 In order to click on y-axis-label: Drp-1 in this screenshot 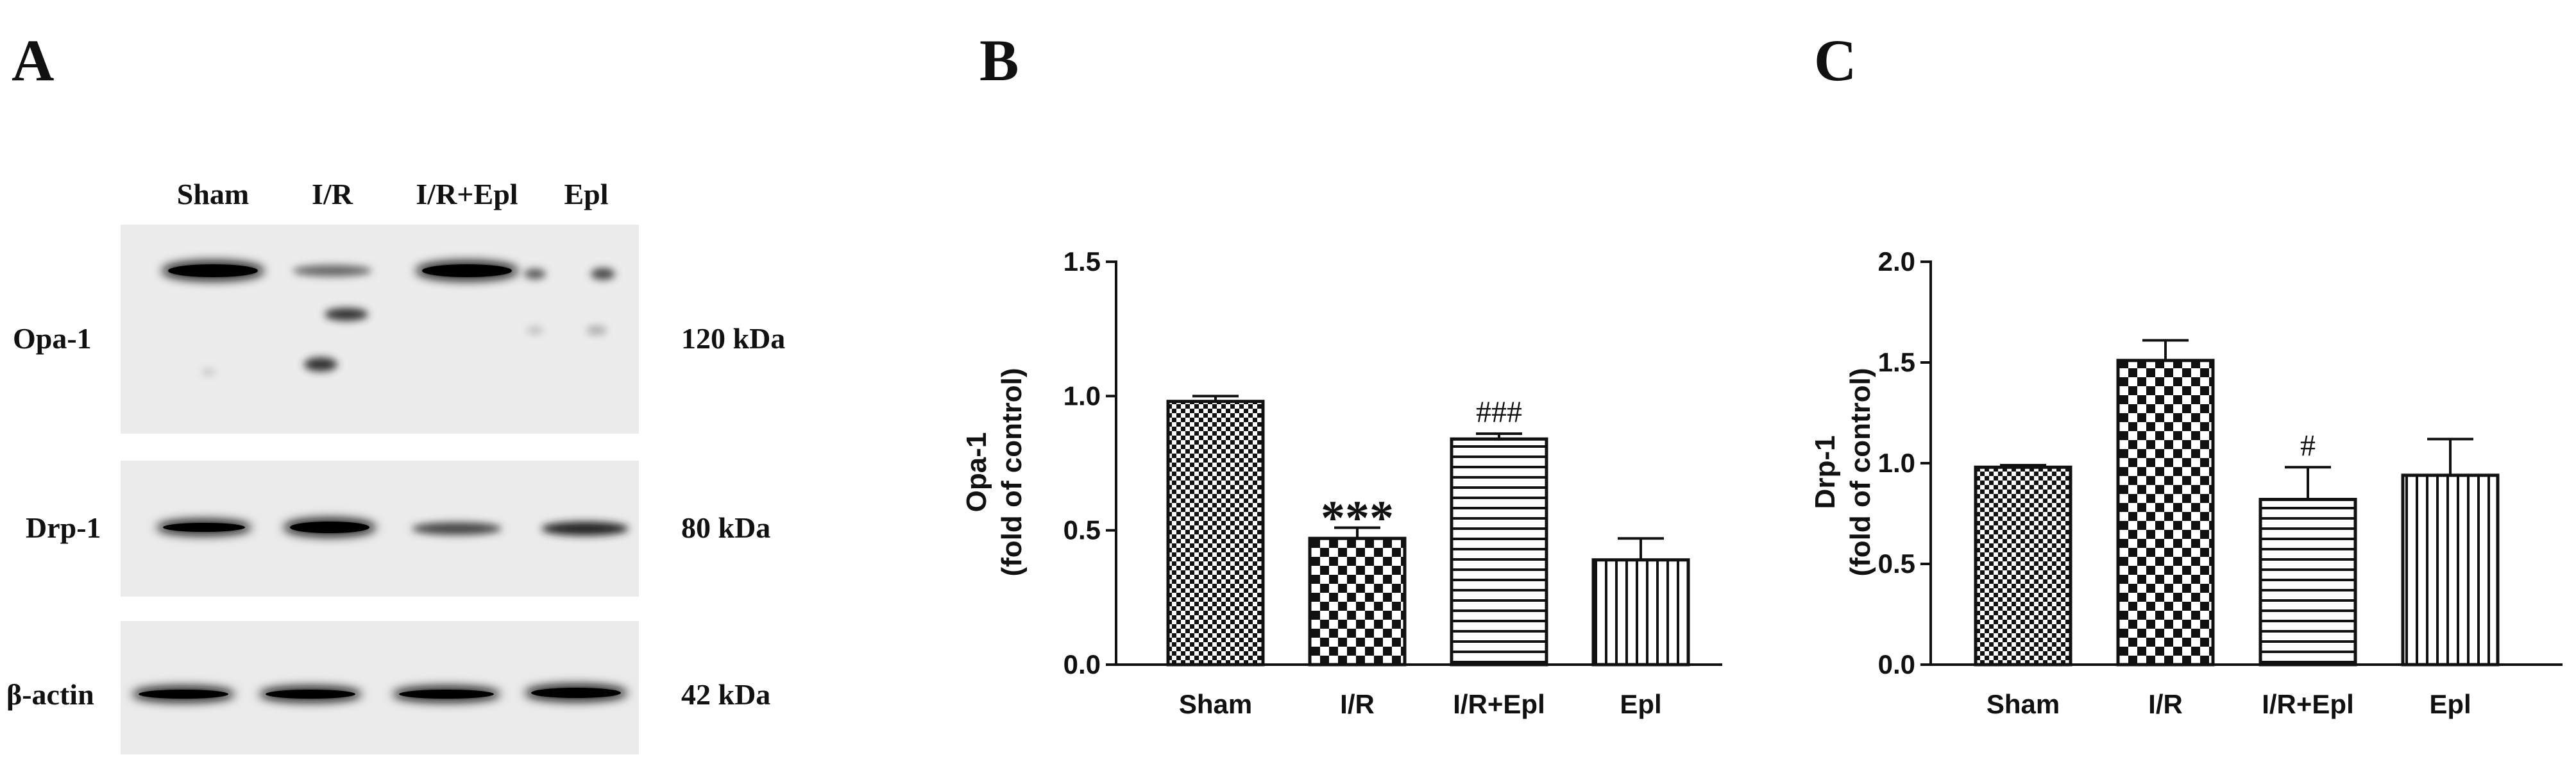, I will do `click(1825, 472)`.